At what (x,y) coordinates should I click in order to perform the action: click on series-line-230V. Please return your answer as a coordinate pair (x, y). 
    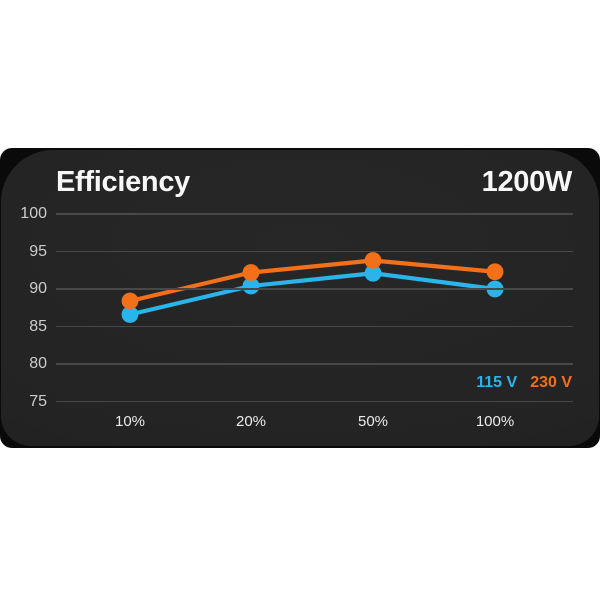
    Looking at the image, I should click on (312, 281).